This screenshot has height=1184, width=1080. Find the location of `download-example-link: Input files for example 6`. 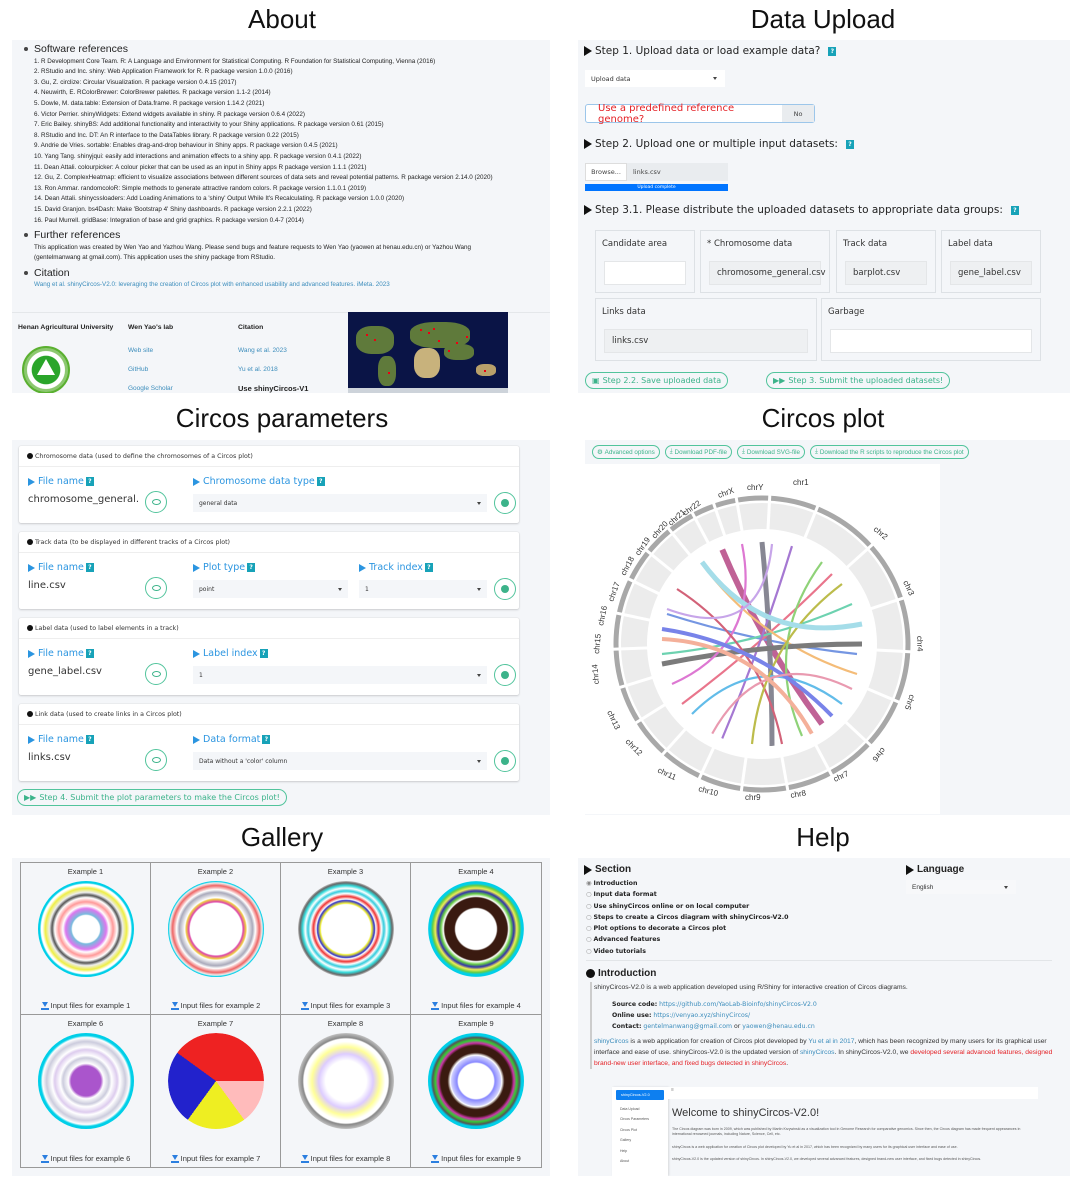

download-example-link: Input files for example 6 is located at coordinates (85, 1158).